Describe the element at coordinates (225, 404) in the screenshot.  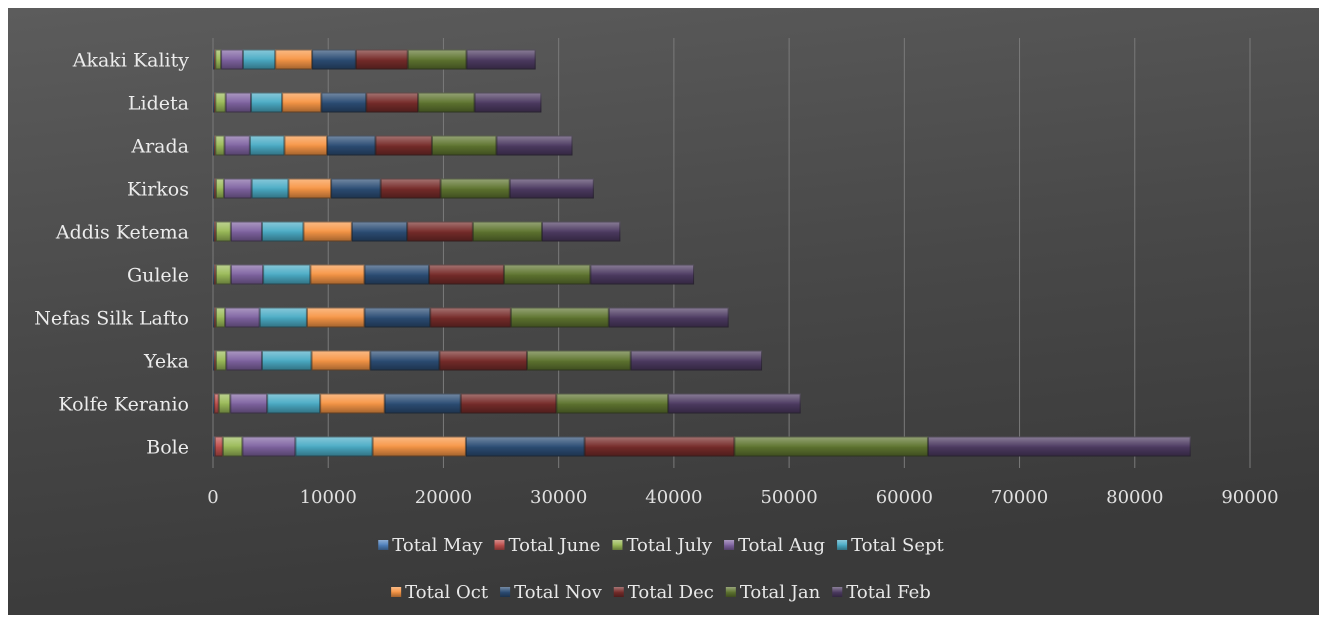
I see `bar-kolfe-keranio-total-july` at that location.